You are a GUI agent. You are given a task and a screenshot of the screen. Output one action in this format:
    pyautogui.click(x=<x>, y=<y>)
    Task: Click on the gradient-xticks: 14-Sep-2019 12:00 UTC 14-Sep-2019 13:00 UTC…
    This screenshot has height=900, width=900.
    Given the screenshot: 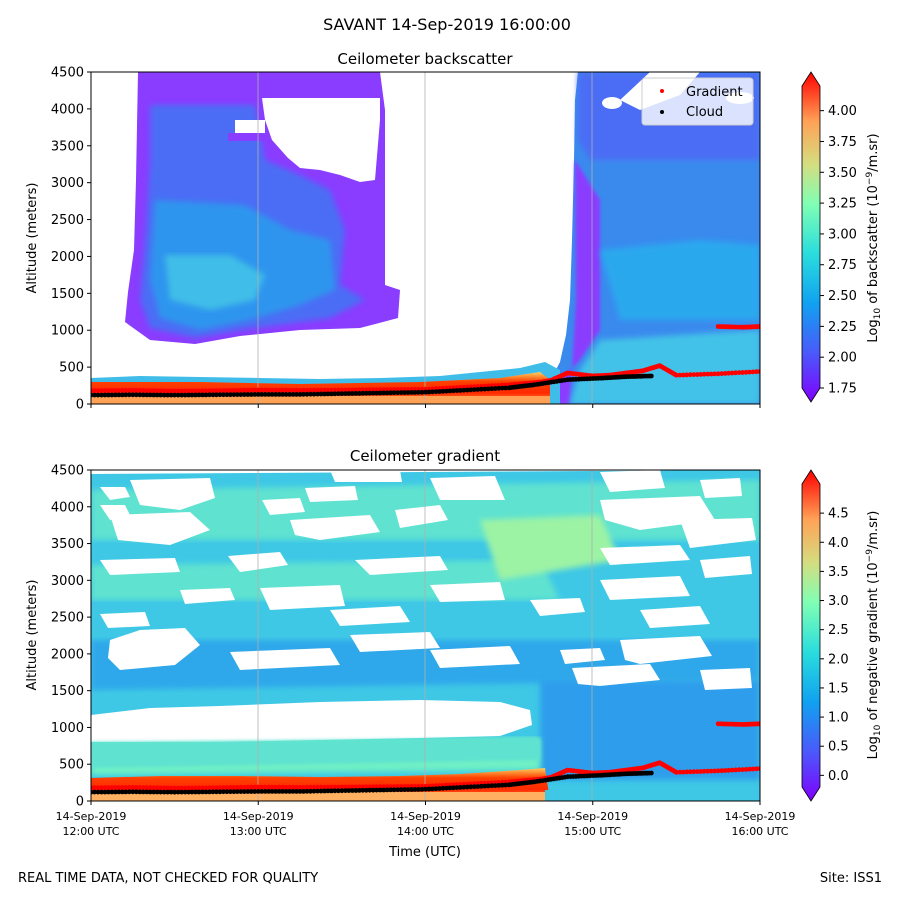 What is the action you would take?
    pyautogui.click(x=425, y=819)
    